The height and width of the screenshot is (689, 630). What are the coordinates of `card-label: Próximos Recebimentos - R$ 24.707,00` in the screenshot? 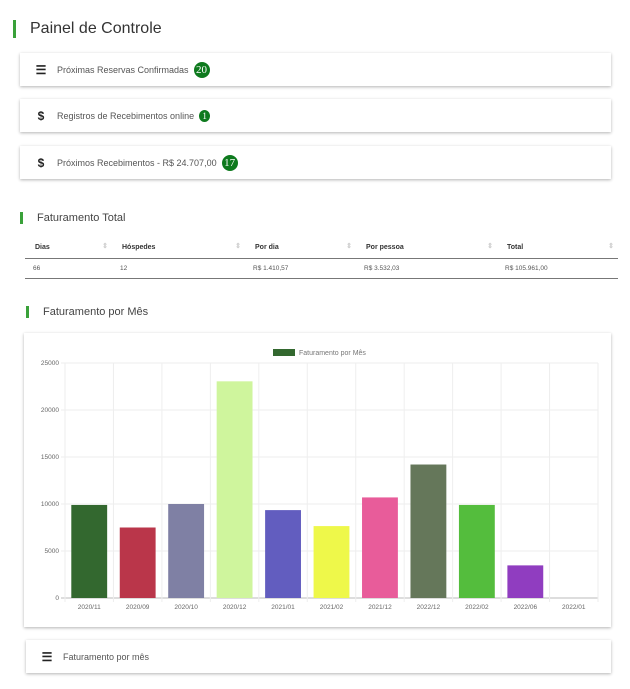 It's located at (137, 162).